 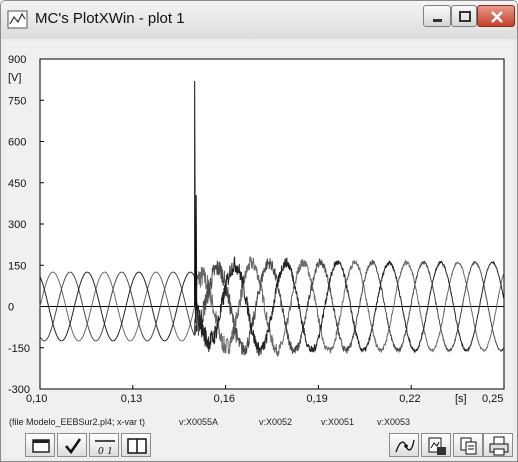 I want to click on y-tick-label: 750, so click(x=17, y=101).